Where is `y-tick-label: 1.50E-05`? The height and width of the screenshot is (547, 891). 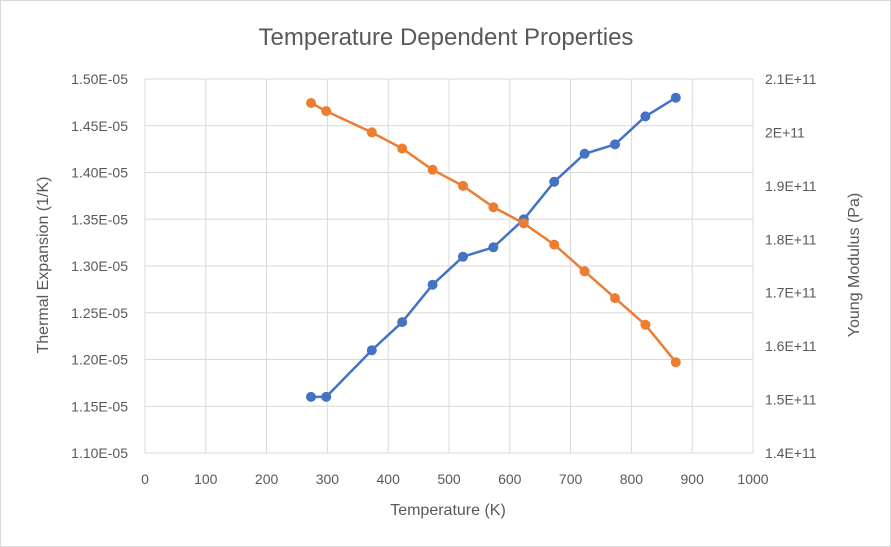 y-tick-label: 1.50E-05 is located at coordinates (99, 79).